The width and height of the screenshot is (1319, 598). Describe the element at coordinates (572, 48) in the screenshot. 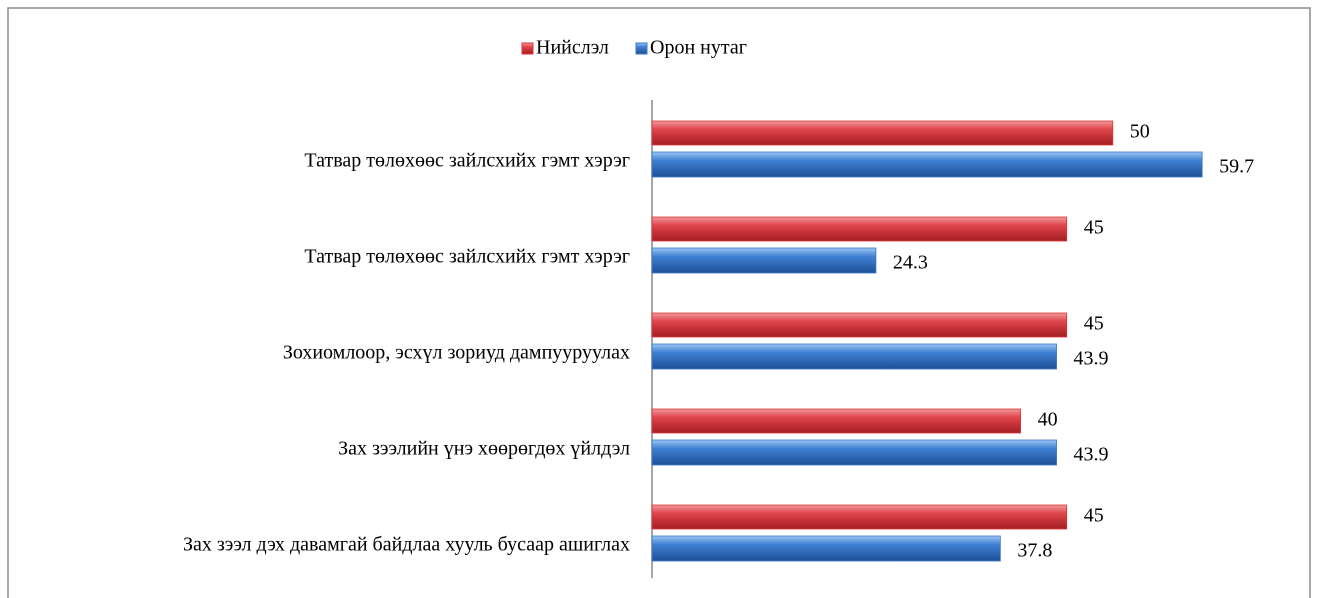

I see `legend-label: Нийслэл` at that location.